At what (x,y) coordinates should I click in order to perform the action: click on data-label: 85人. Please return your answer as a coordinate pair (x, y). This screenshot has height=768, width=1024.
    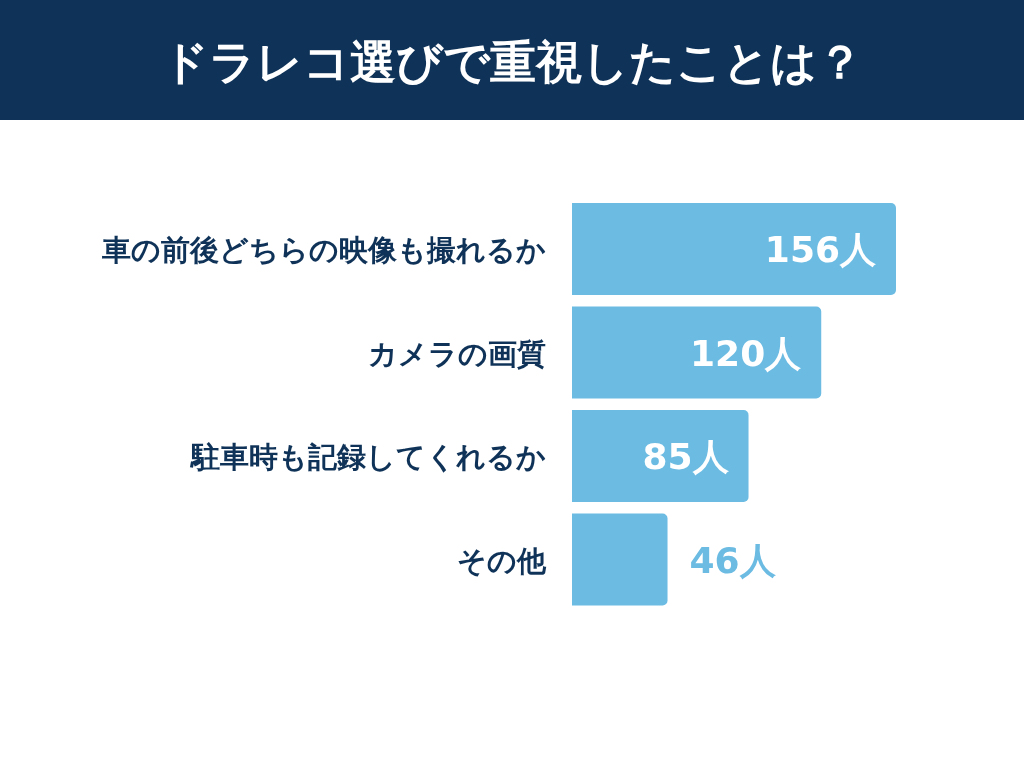
    Looking at the image, I should click on (685, 456).